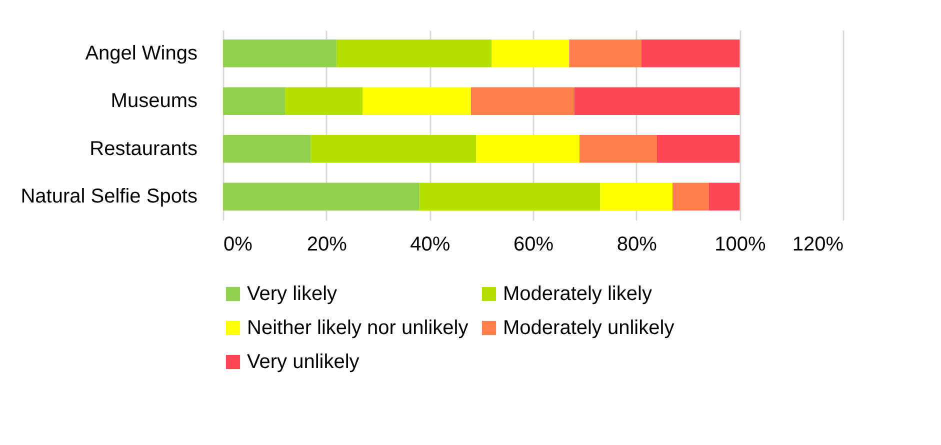 The image size is (941, 445). Describe the element at coordinates (818, 245) in the screenshot. I see `x-tick-label: 120%` at that location.